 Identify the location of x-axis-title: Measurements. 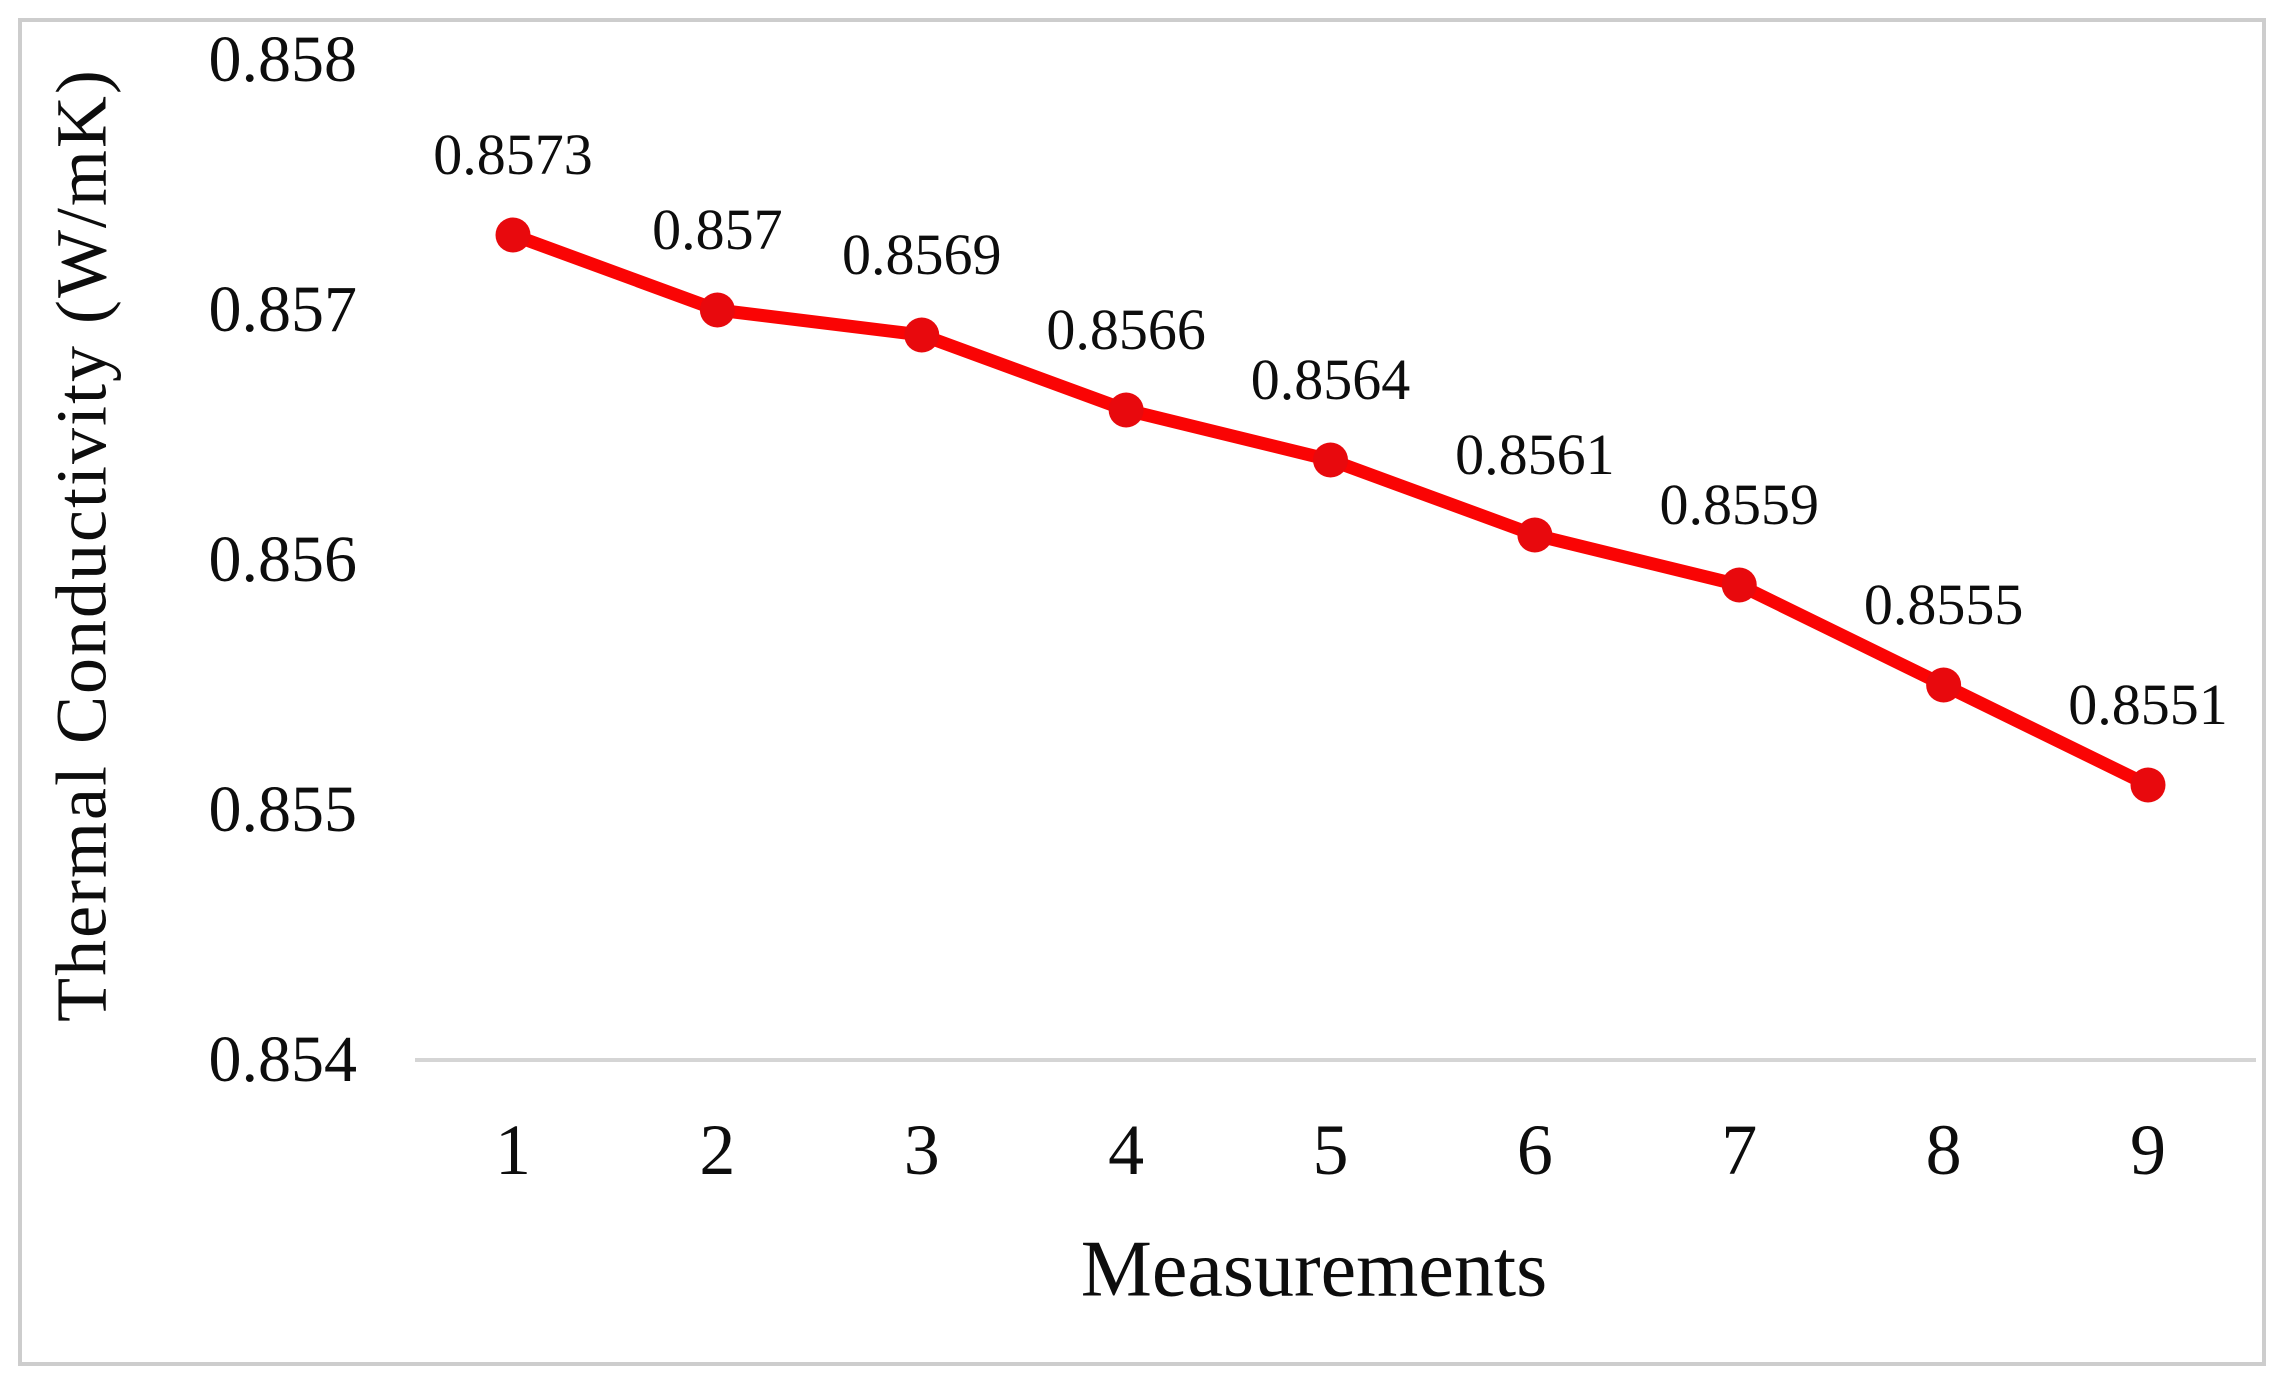
(1314, 1269).